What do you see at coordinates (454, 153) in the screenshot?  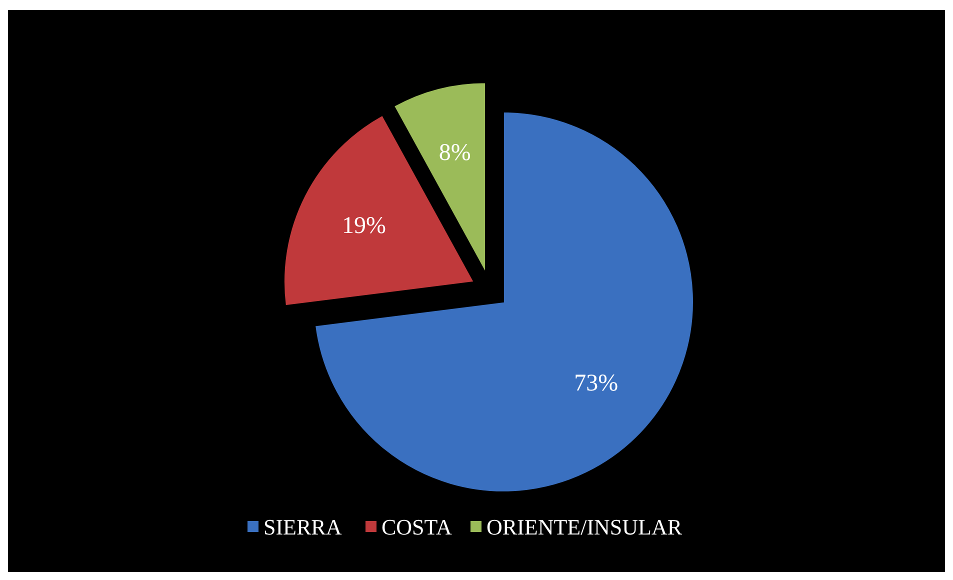 I see `data-label: 8%` at bounding box center [454, 153].